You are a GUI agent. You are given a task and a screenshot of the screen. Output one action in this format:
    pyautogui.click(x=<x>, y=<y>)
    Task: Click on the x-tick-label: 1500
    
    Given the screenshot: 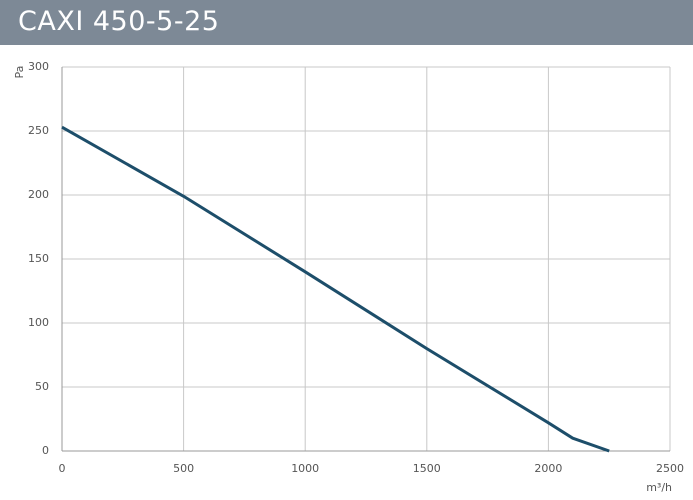 What is the action you would take?
    pyautogui.click(x=427, y=468)
    